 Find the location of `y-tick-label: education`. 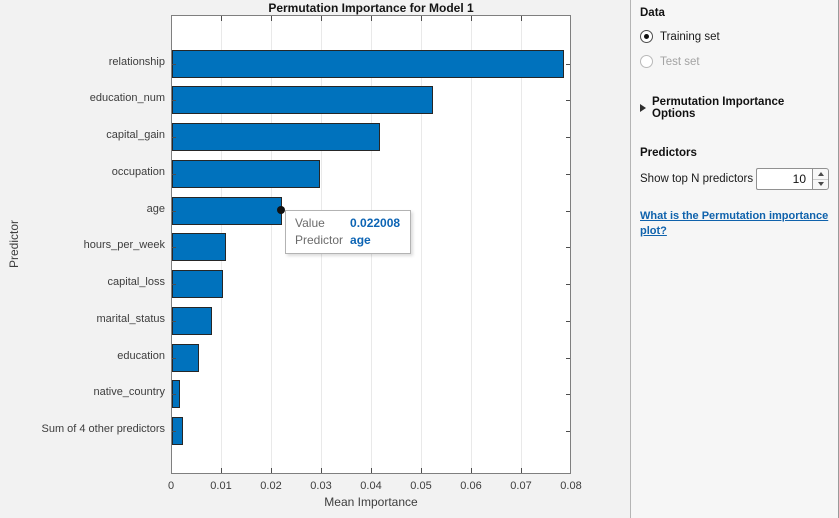

y-tick-label: education is located at coordinates (141, 356).